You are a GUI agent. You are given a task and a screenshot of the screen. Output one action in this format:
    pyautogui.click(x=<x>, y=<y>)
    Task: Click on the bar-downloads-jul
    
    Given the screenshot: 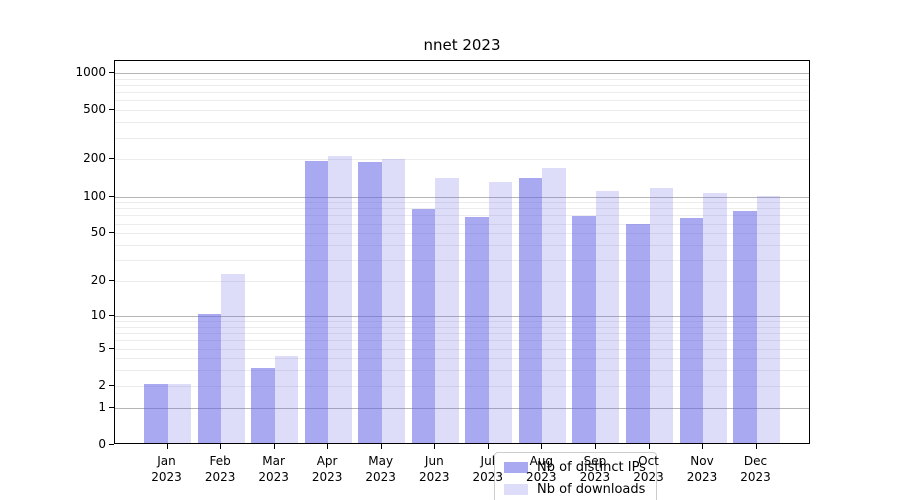 What is the action you would take?
    pyautogui.click(x=500, y=312)
    